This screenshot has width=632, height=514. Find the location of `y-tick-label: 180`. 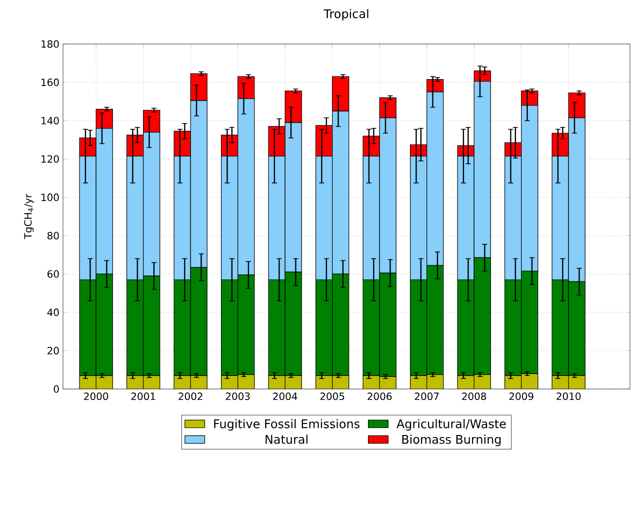

y-tick-label: 180 is located at coordinates (50, 44).